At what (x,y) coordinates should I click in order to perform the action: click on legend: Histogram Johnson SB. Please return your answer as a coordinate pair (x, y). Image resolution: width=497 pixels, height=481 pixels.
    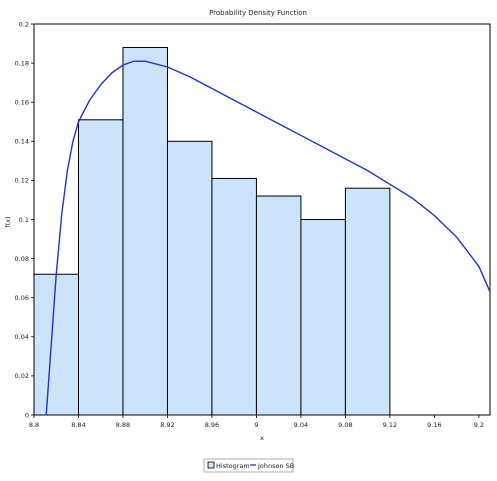
    Looking at the image, I should click on (248, 465).